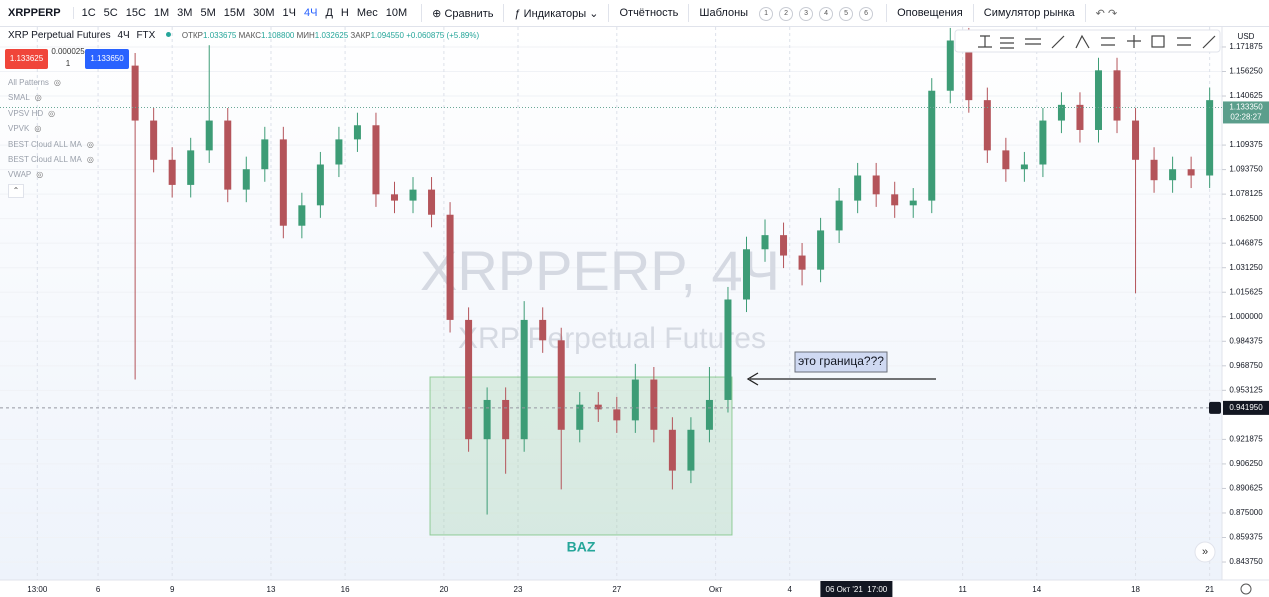 Image resolution: width=1269 pixels, height=597 pixels. What do you see at coordinates (1246, 512) in the screenshot?
I see `y-tick-label: 0.875000` at bounding box center [1246, 512].